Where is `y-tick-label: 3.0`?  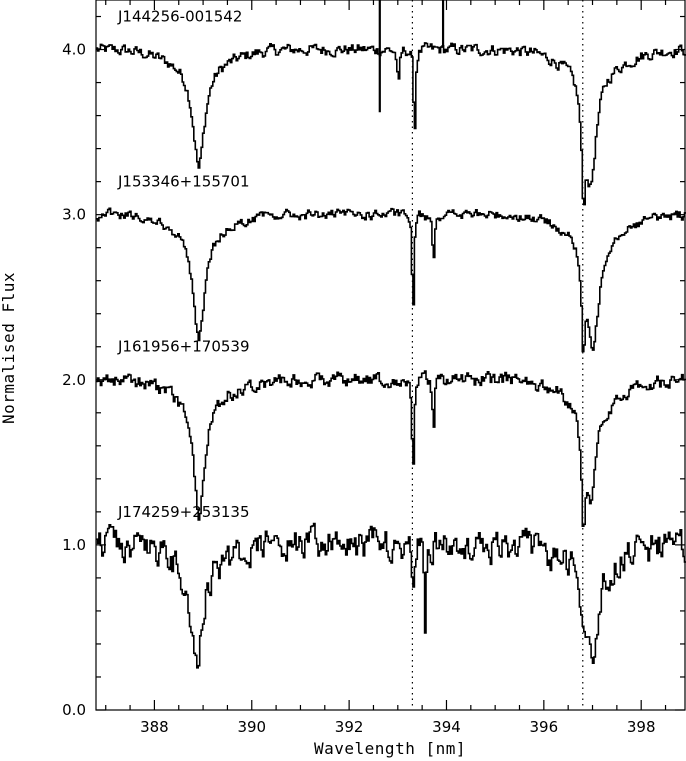 y-tick-label: 3.0 is located at coordinates (74, 215).